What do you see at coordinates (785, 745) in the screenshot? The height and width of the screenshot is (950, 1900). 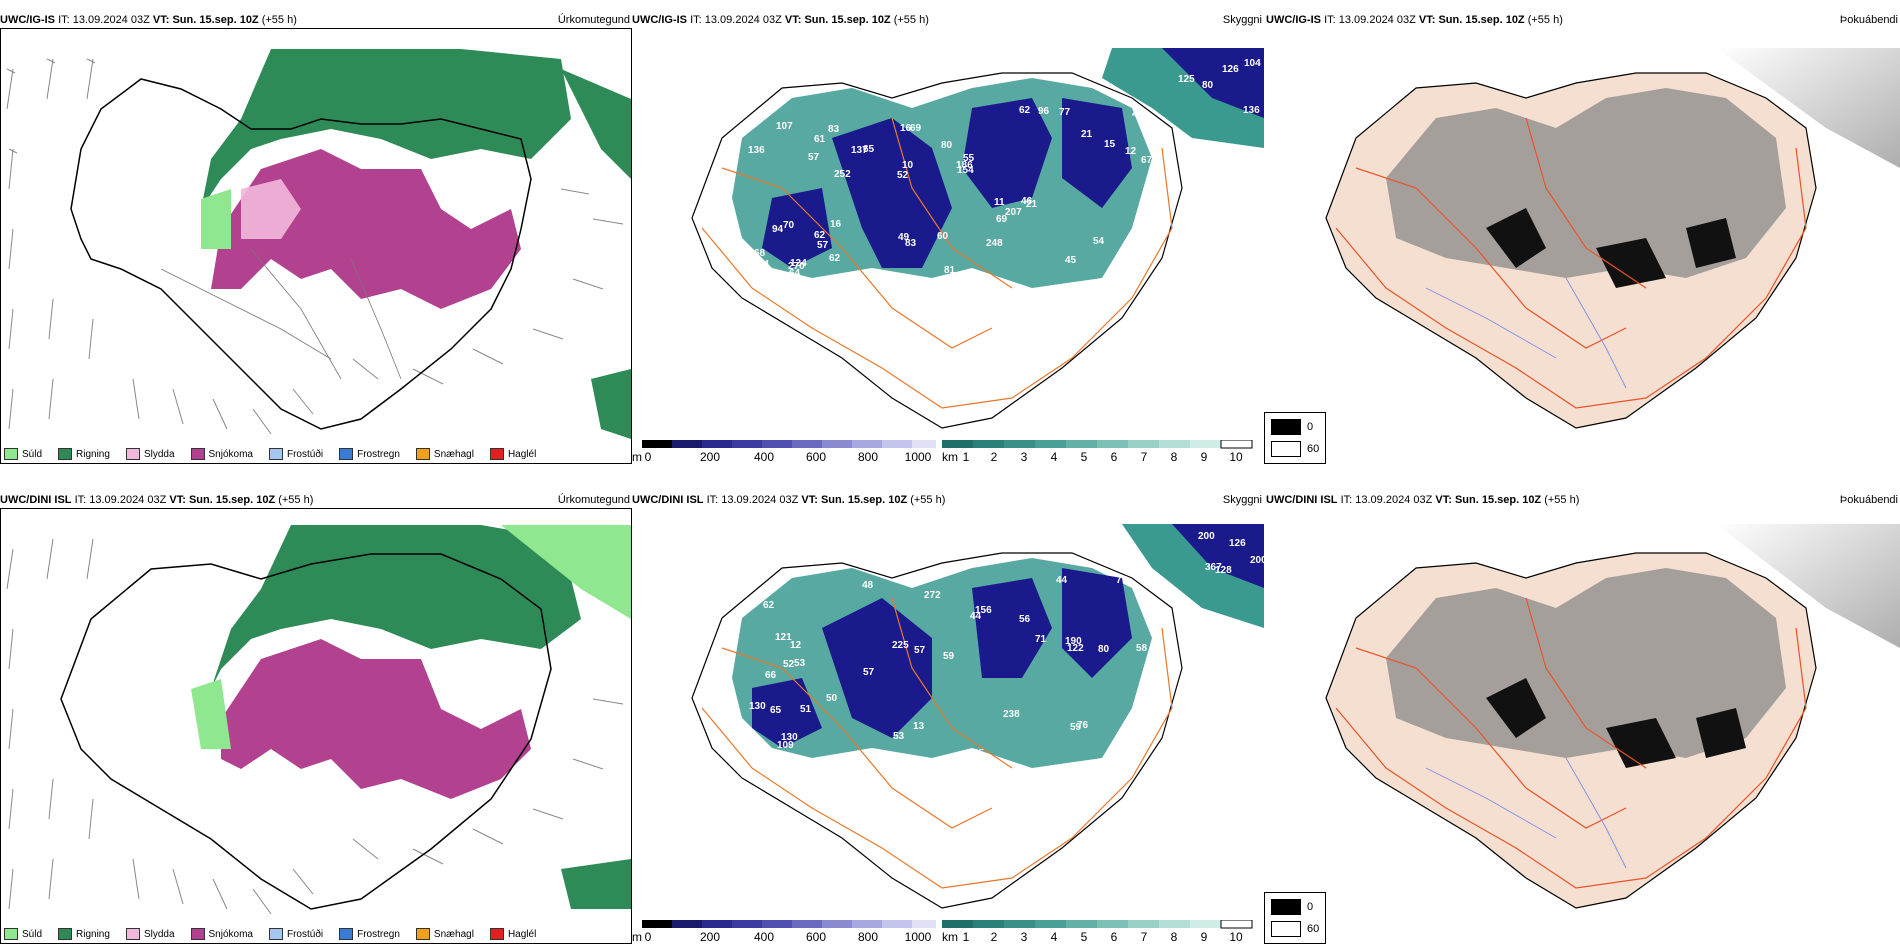 I see `visibility-label: 109` at bounding box center [785, 745].